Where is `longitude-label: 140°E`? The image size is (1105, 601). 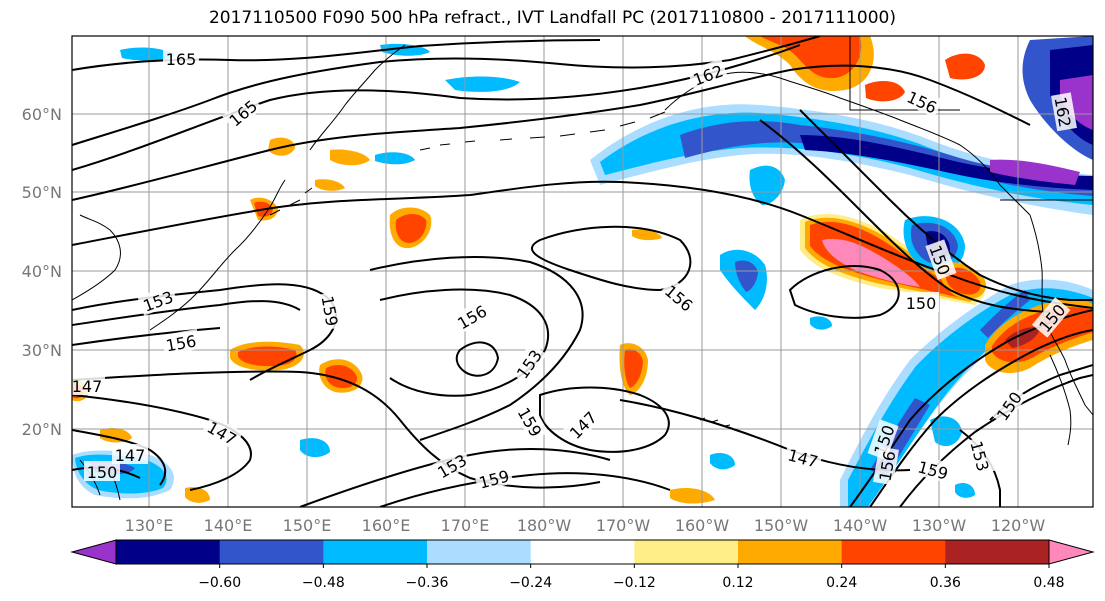 longitude-label: 140°E is located at coordinates (228, 525).